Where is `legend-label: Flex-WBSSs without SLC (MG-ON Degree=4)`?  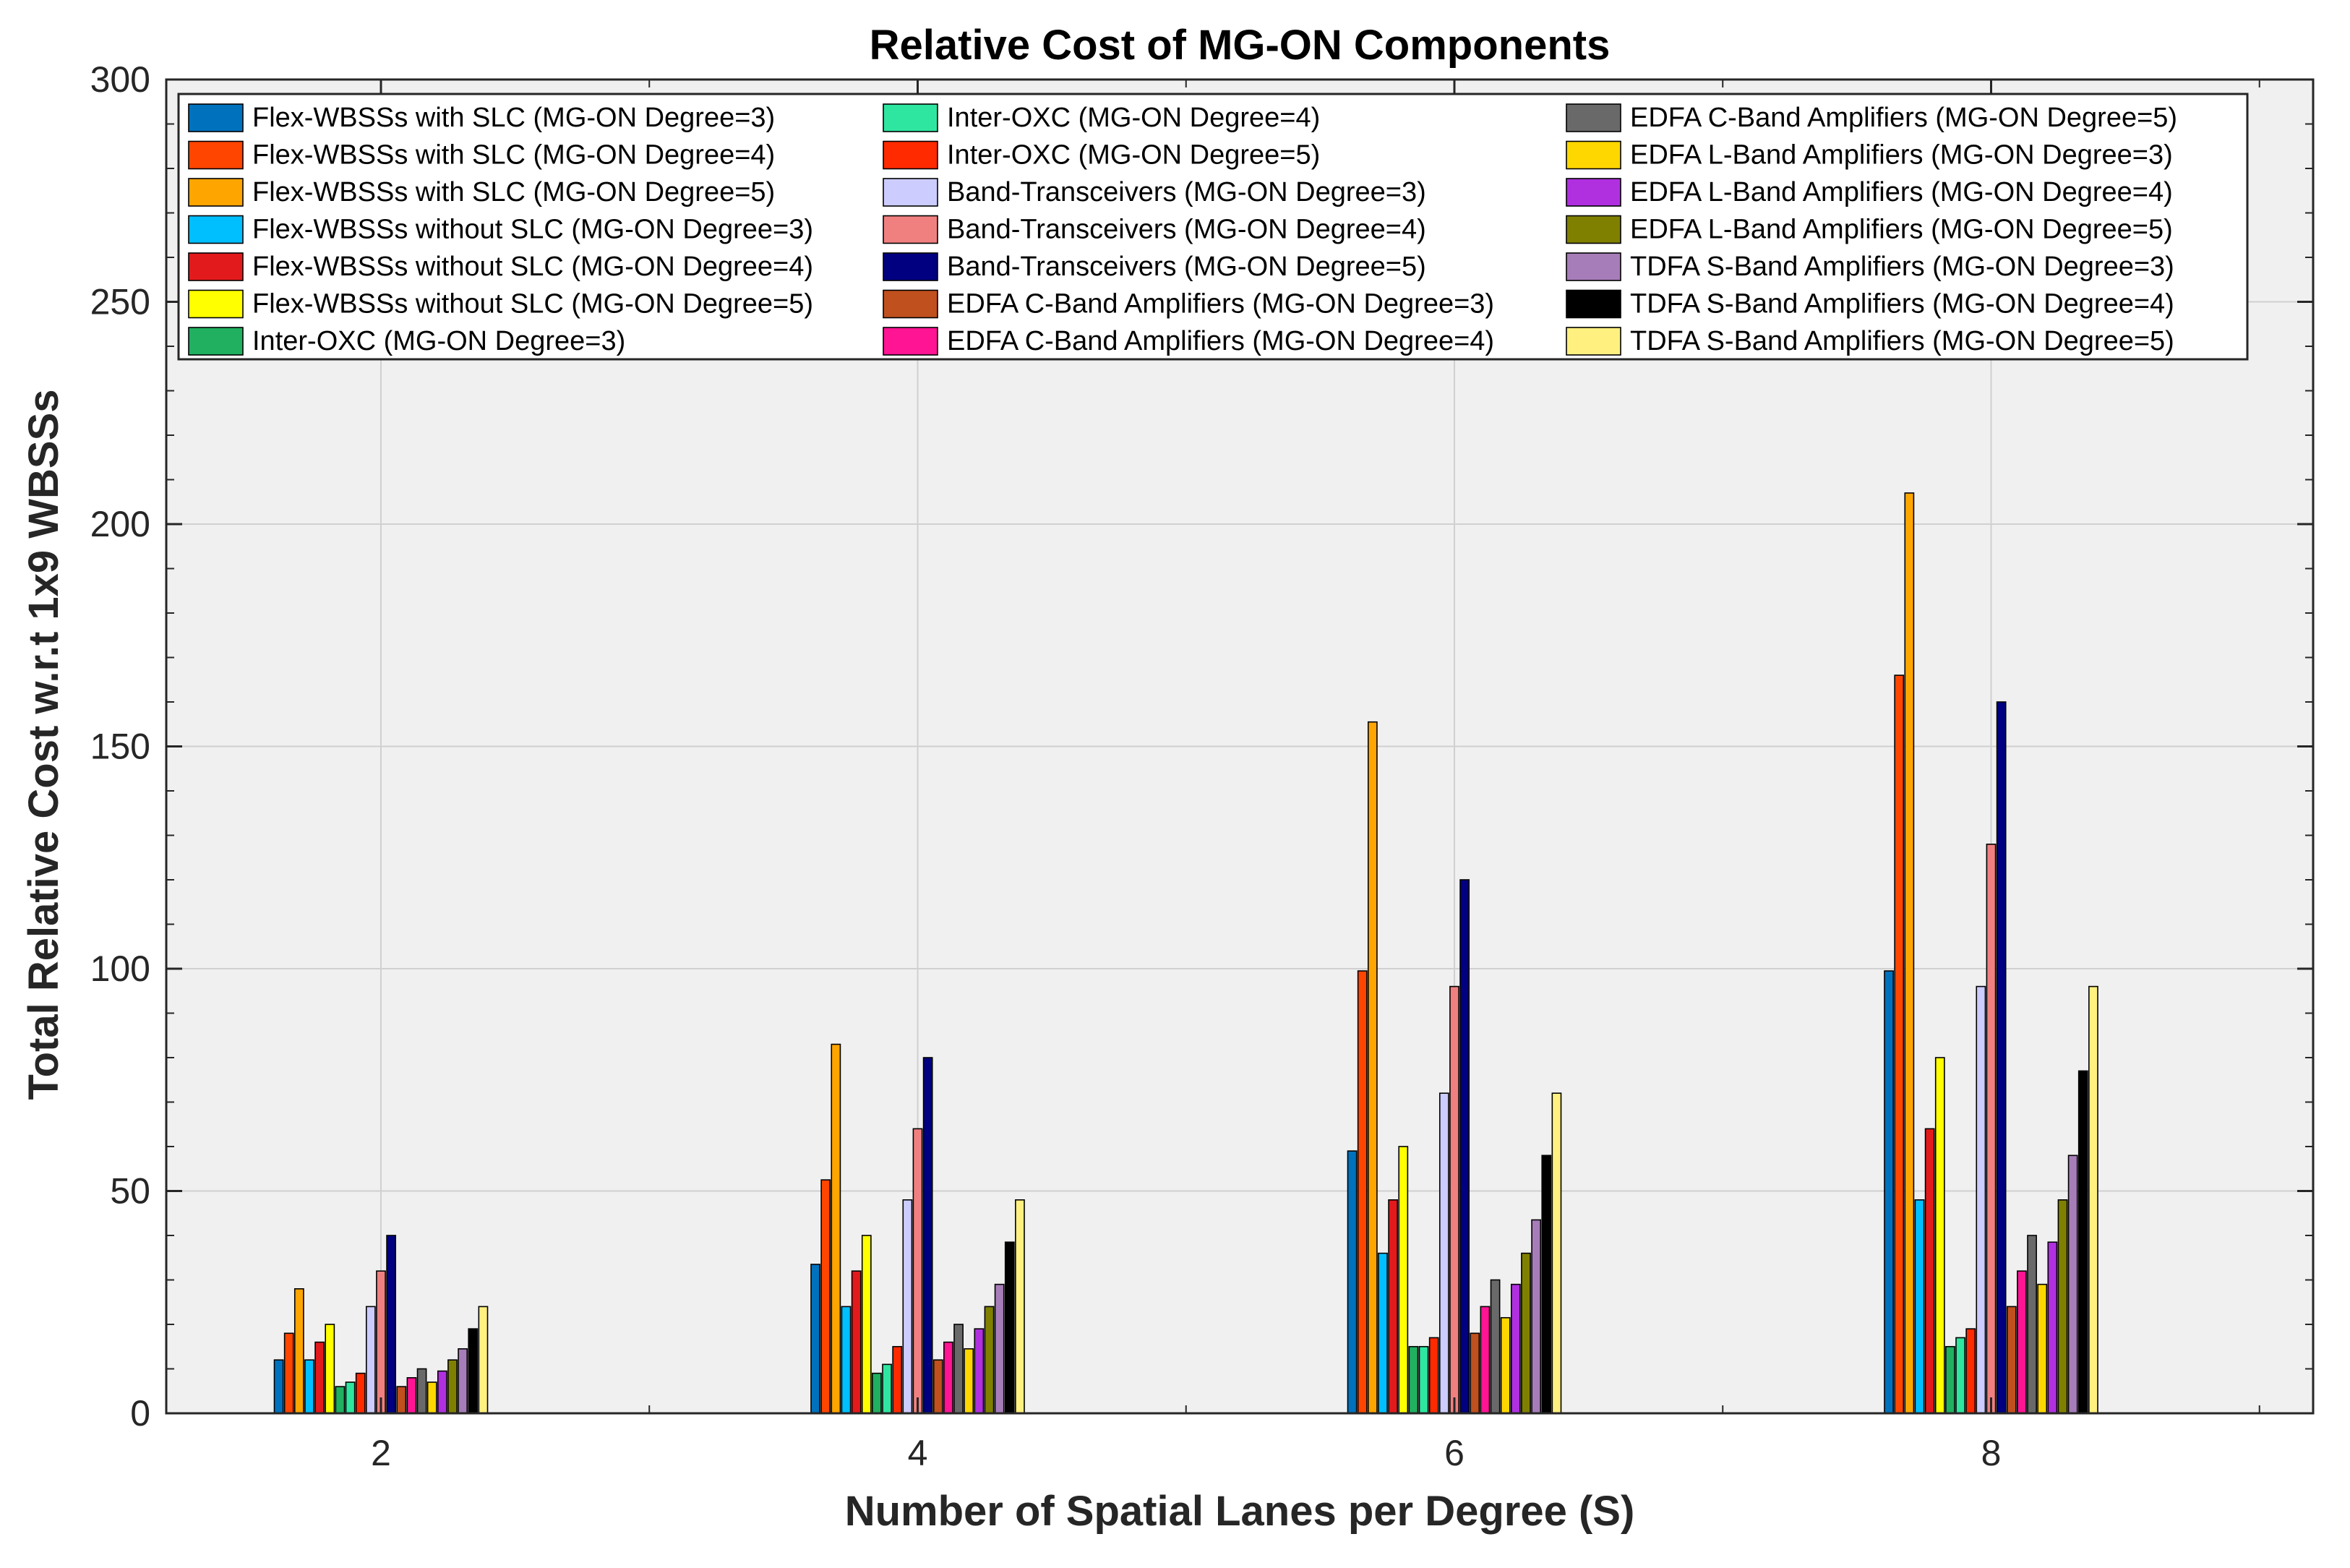
legend-label: Flex-WBSSs without SLC (MG-ON Degree=4) is located at coordinates (532, 267).